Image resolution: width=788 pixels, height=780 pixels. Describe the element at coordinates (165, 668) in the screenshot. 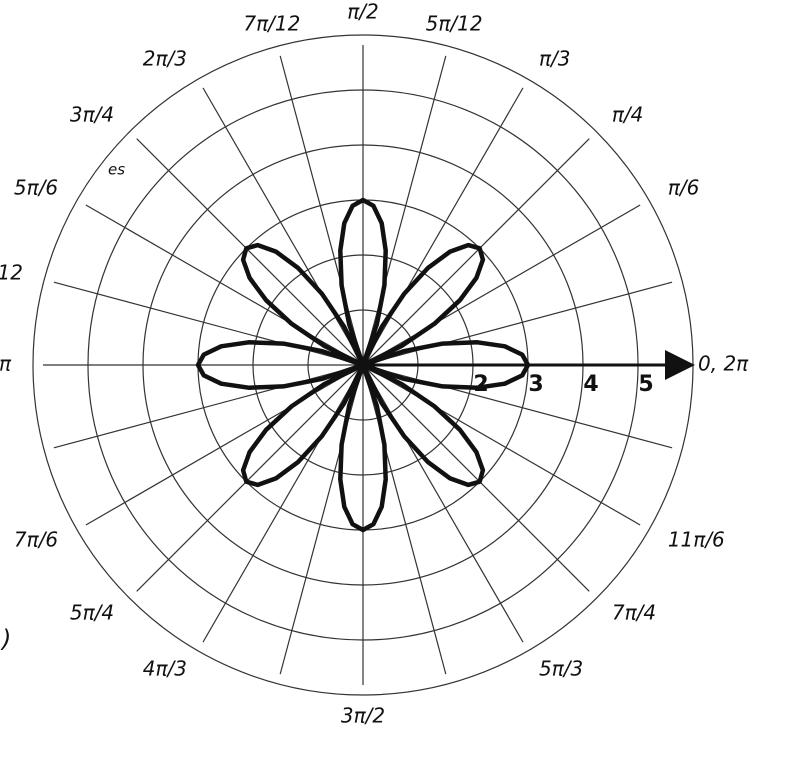

I see `angle-label: 4π/3` at that location.